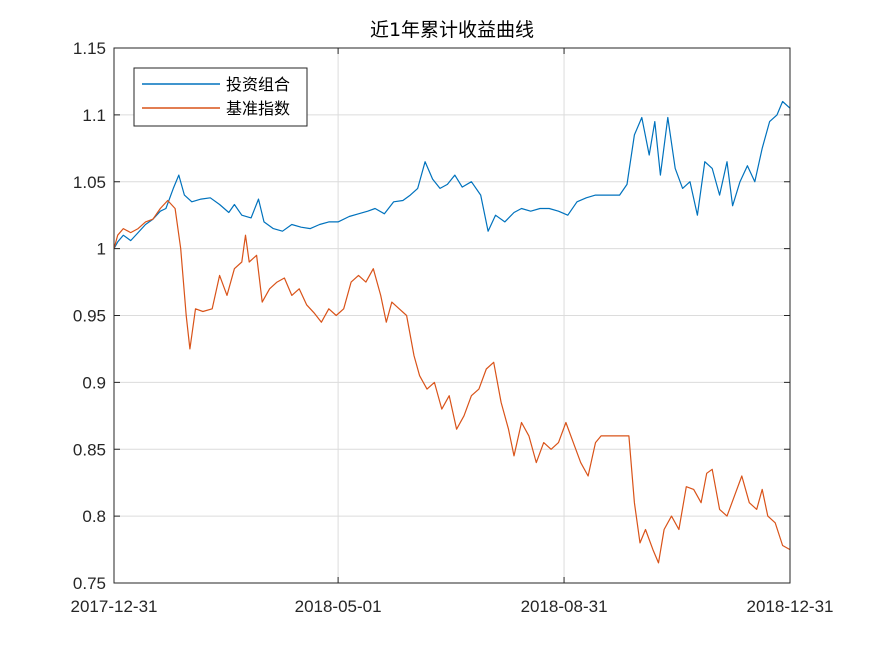  Describe the element at coordinates (89, 583) in the screenshot. I see `y-tick-label: 0.75` at that location.